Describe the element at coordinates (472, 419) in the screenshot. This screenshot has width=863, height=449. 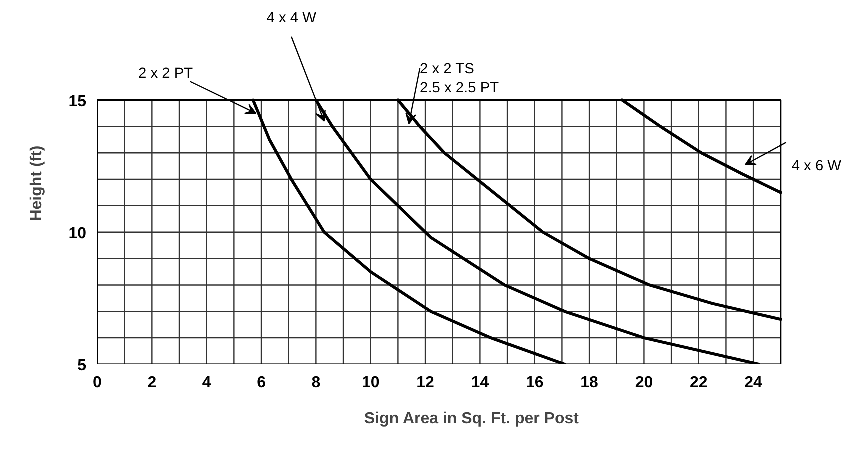
I see `x-axis-title: Sign Area in Sq. Ft. per Post` at that location.